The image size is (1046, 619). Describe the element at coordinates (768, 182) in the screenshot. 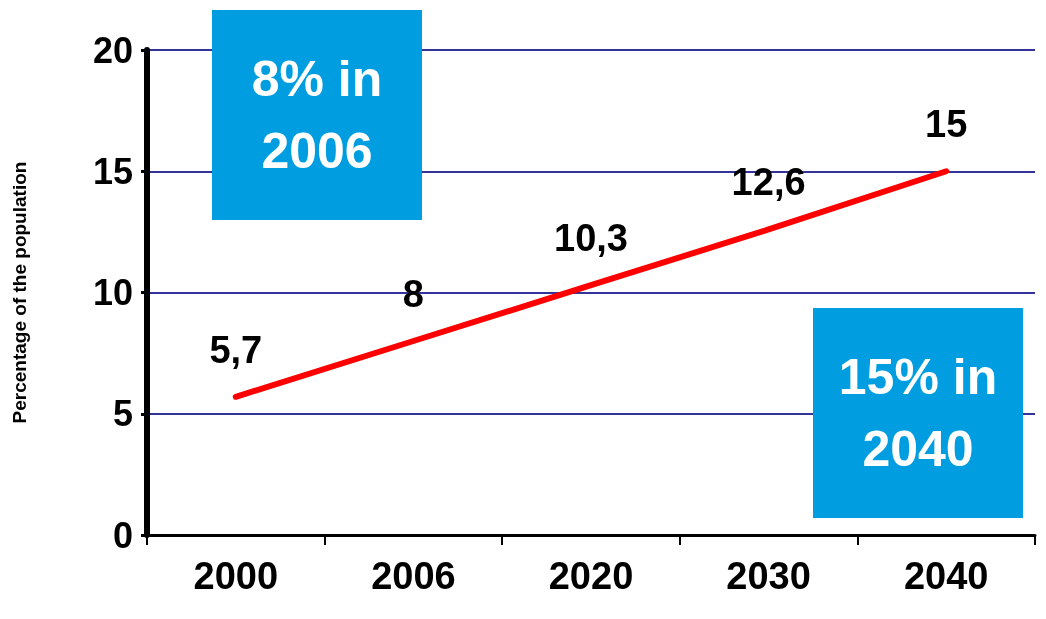

I see `data-label: 12,6` at that location.